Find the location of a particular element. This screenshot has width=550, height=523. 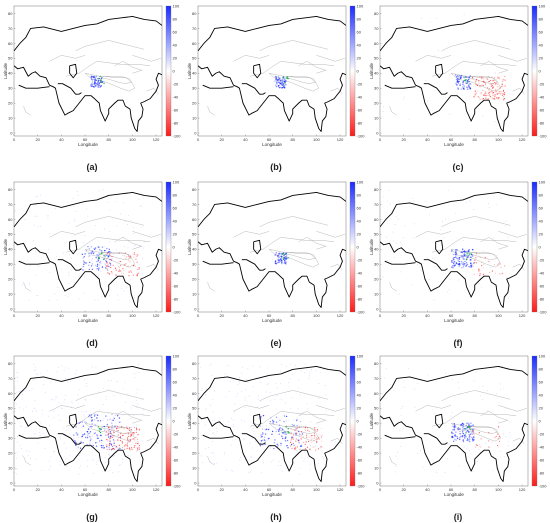

x-axis-label: Longitude is located at coordinates (272, 320).